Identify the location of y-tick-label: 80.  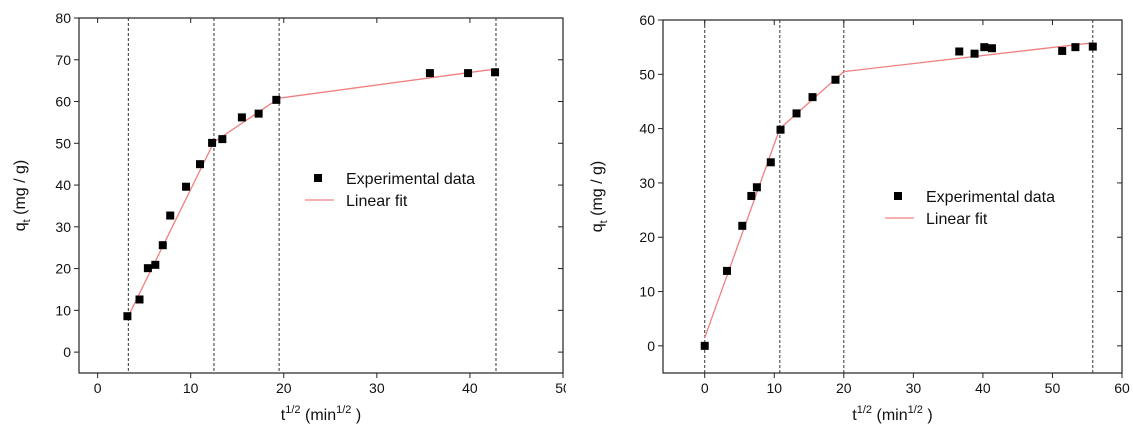
(63, 18).